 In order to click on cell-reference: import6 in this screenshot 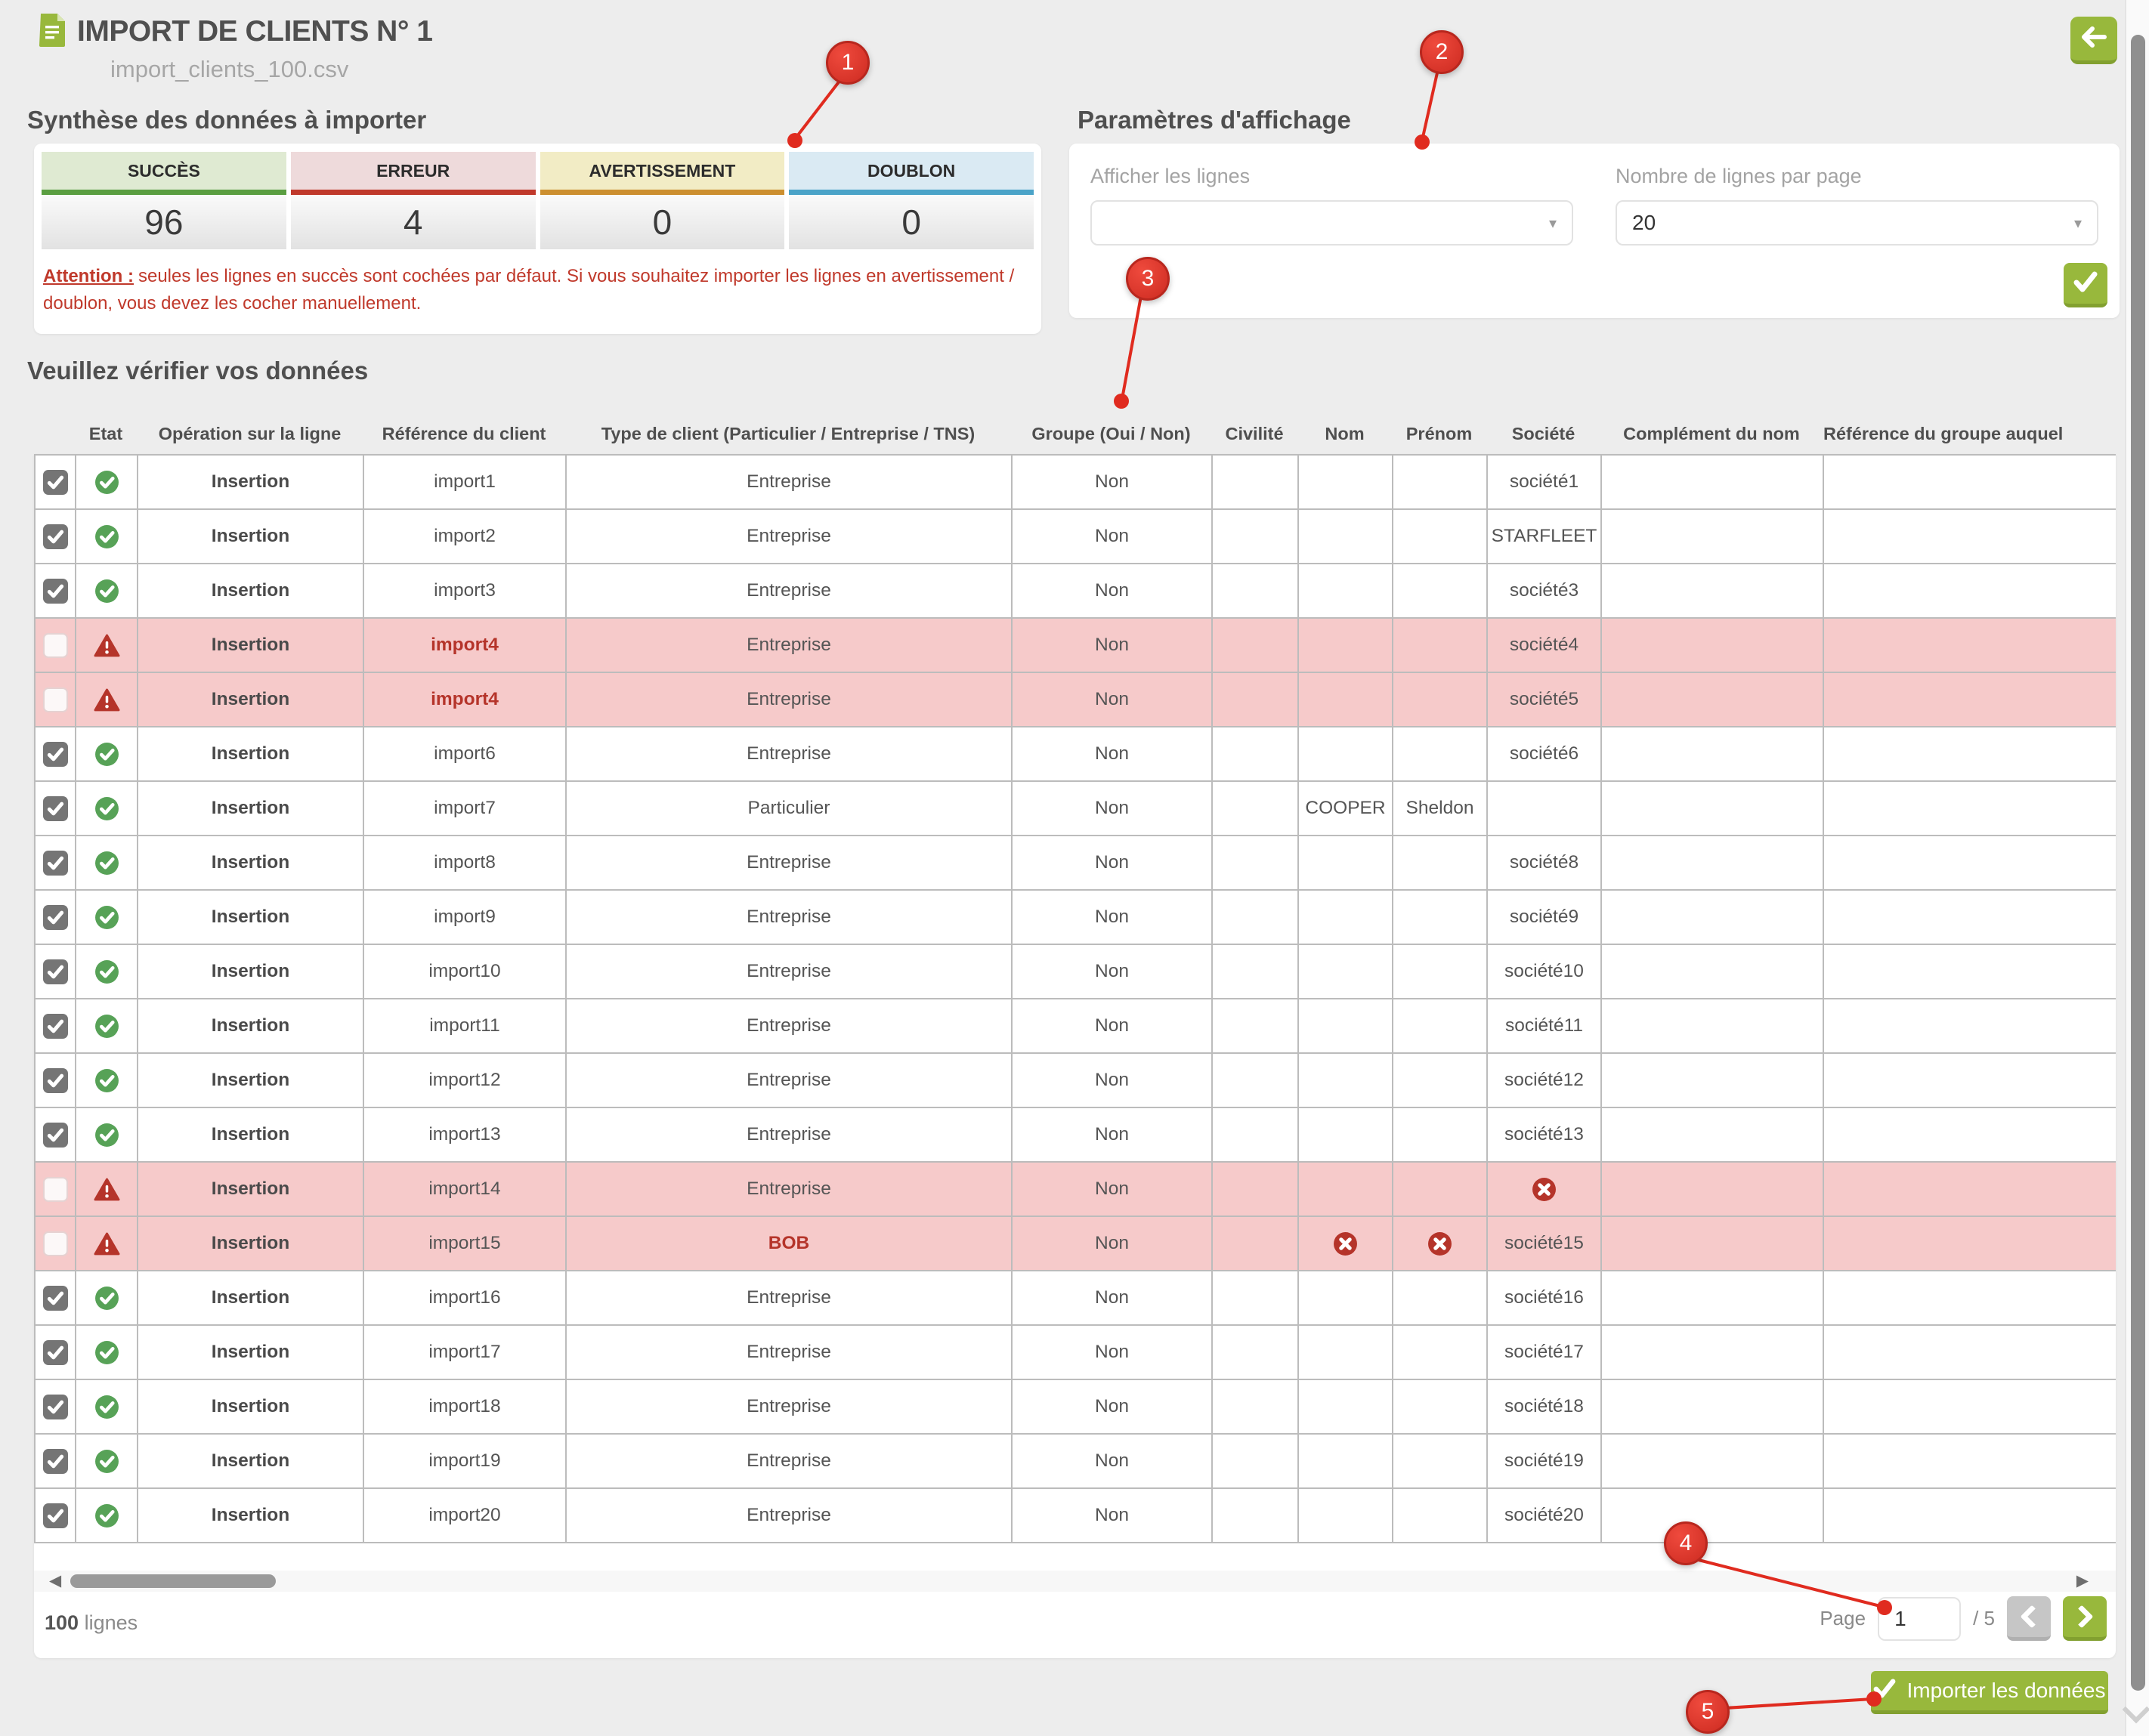, I will do `click(465, 754)`.